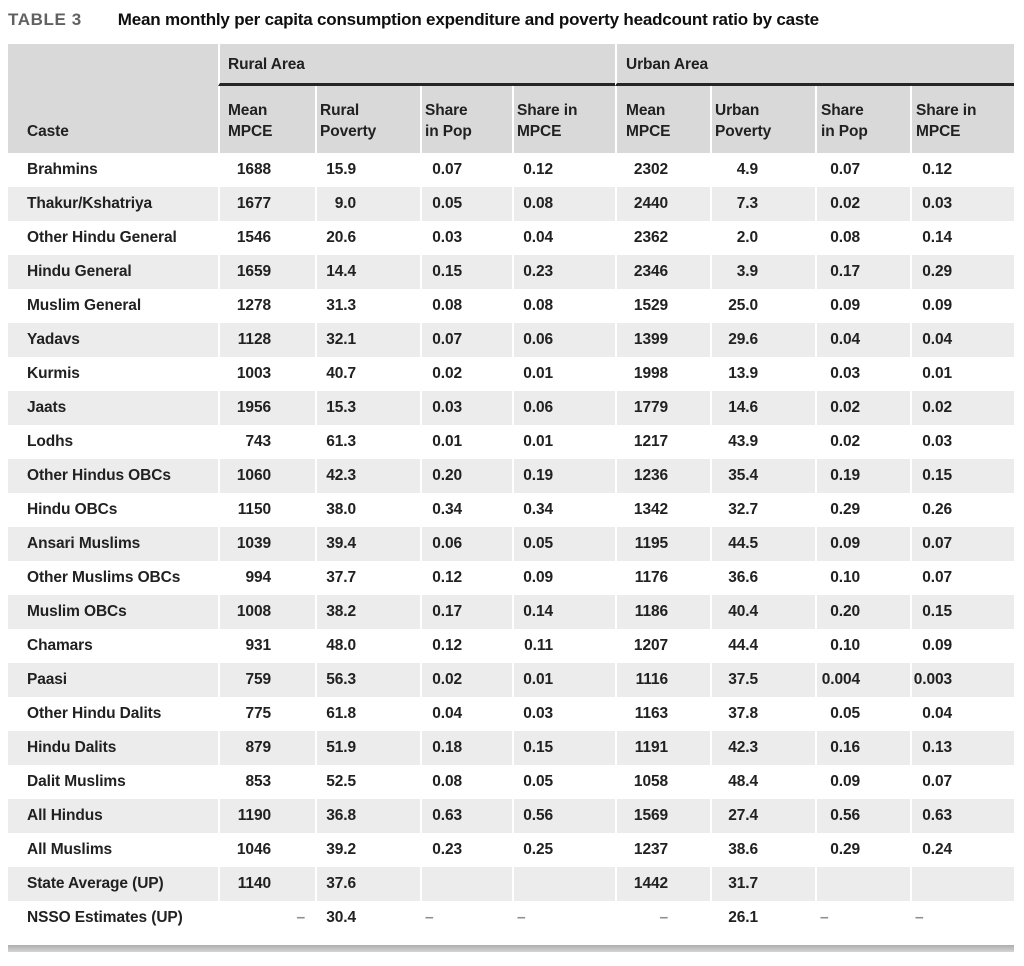 The width and height of the screenshot is (1024, 966). Describe the element at coordinates (863, 816) in the screenshot. I see `value-cell: 0.56` at that location.